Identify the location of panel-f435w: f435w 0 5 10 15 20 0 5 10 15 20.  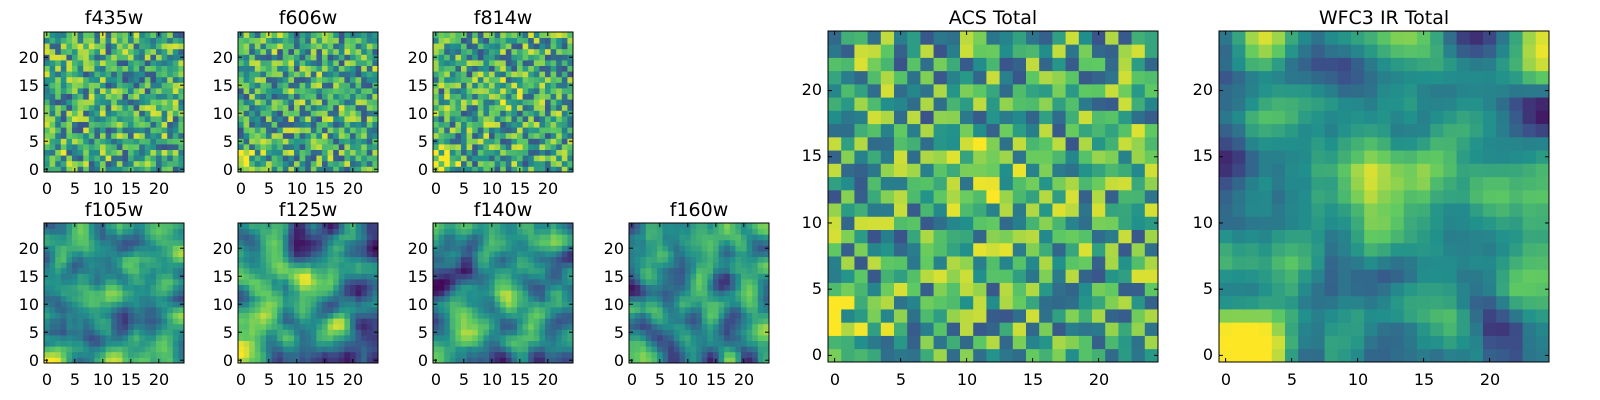
(102, 102).